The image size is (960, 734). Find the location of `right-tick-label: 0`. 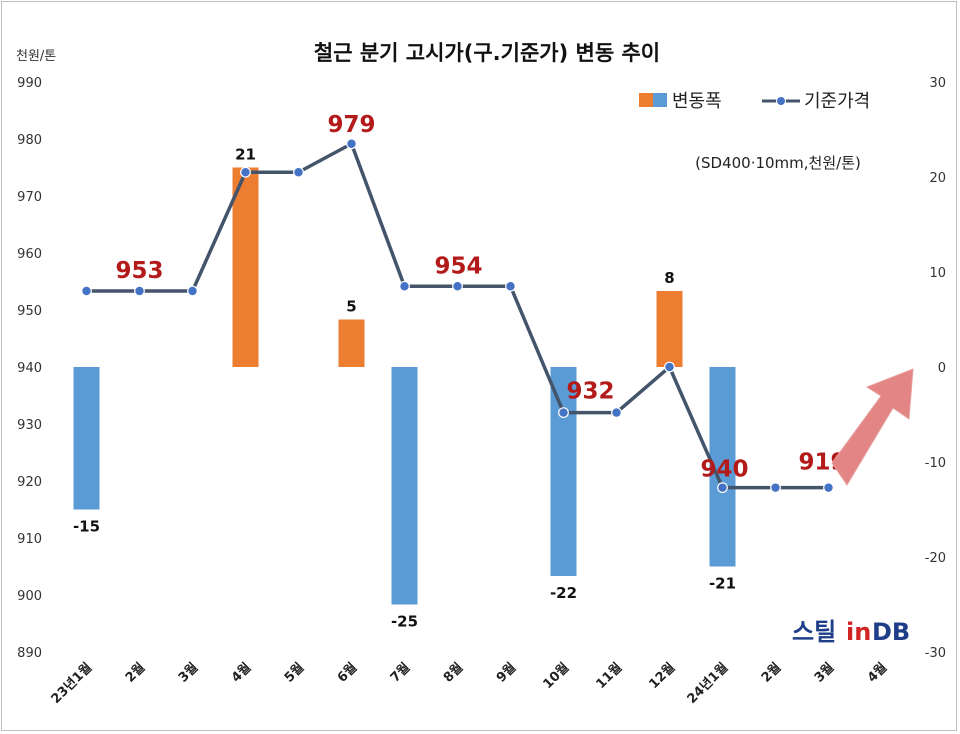

right-tick-label: 0 is located at coordinates (942, 368).